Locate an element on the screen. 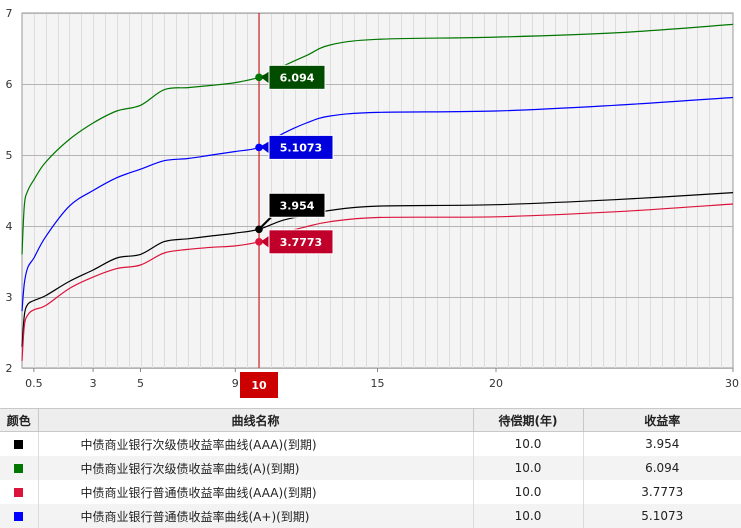  header-curve-name: 曲线名称 is located at coordinates (255, 420).